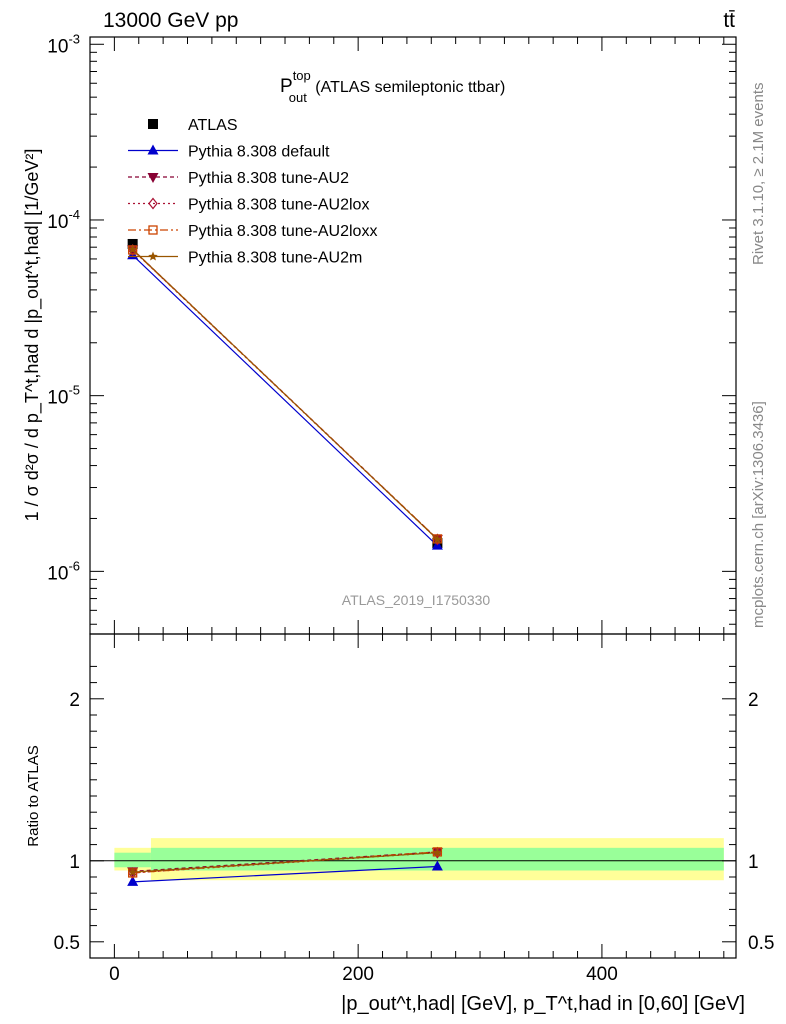 The width and height of the screenshot is (786, 1024). What do you see at coordinates (758, 174) in the screenshot?
I see `rivet-label: Rivet 3.1.10, ≥ 2.1M events` at bounding box center [758, 174].